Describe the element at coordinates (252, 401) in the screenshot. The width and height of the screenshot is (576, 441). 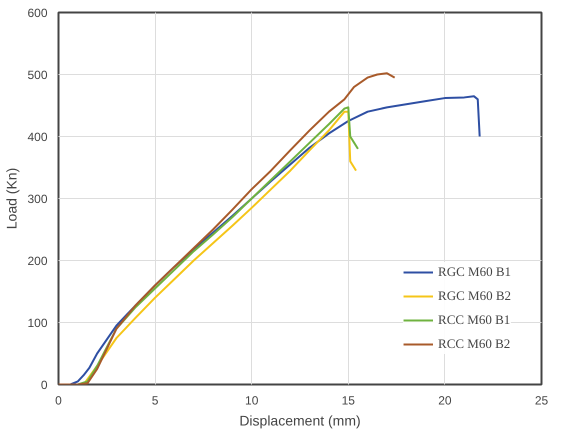
I see `x-tick-label: 10` at that location.